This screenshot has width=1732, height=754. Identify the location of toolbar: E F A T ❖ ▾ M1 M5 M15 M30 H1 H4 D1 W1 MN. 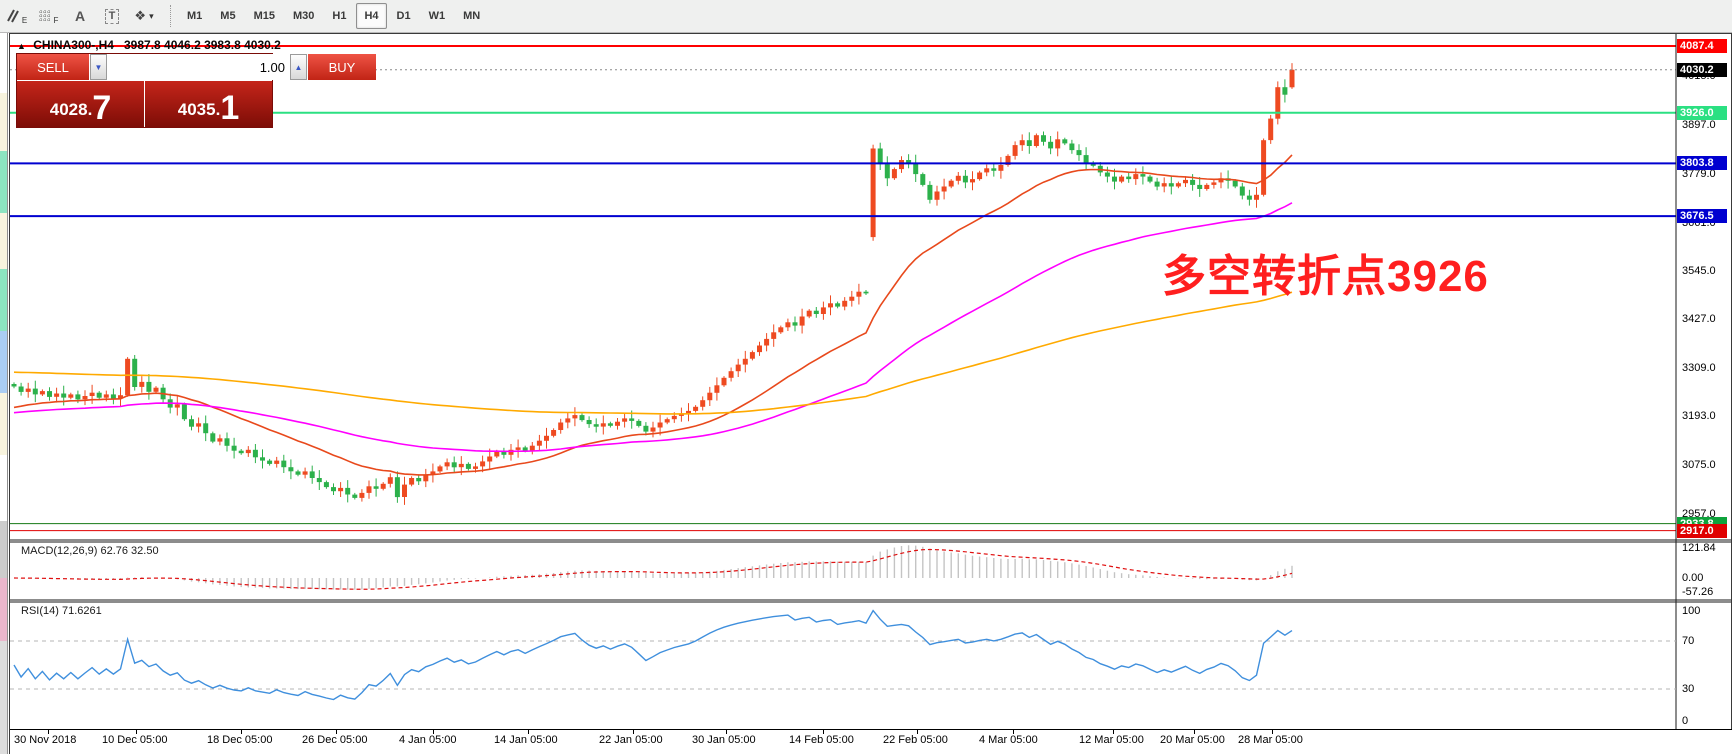
(866, 16).